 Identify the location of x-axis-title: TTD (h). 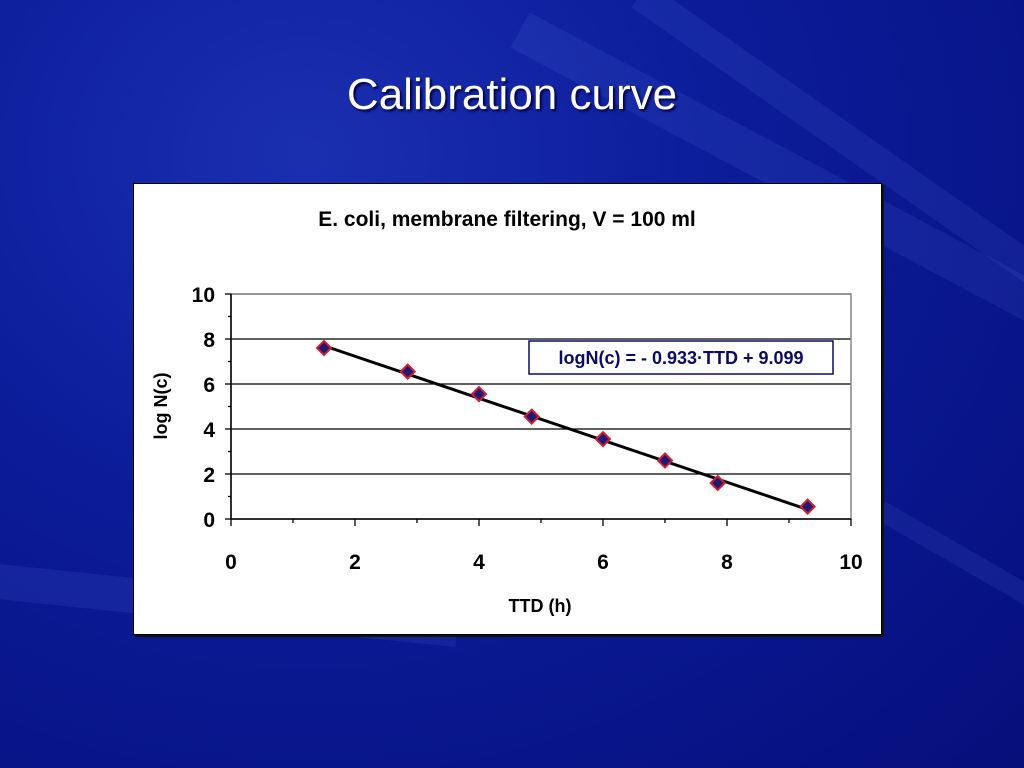
(540, 606).